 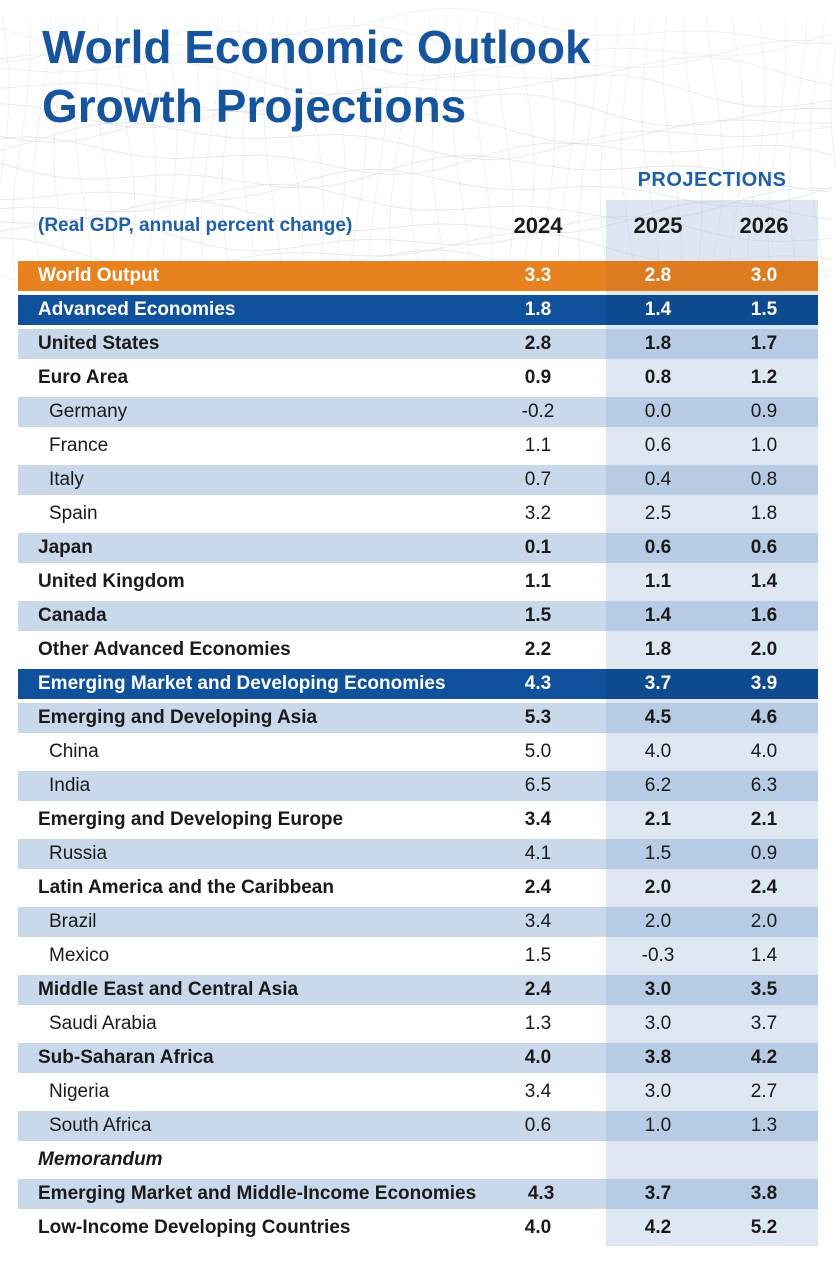 What do you see at coordinates (254, 106) in the screenshot?
I see `page-title-line2: Growth Projections` at bounding box center [254, 106].